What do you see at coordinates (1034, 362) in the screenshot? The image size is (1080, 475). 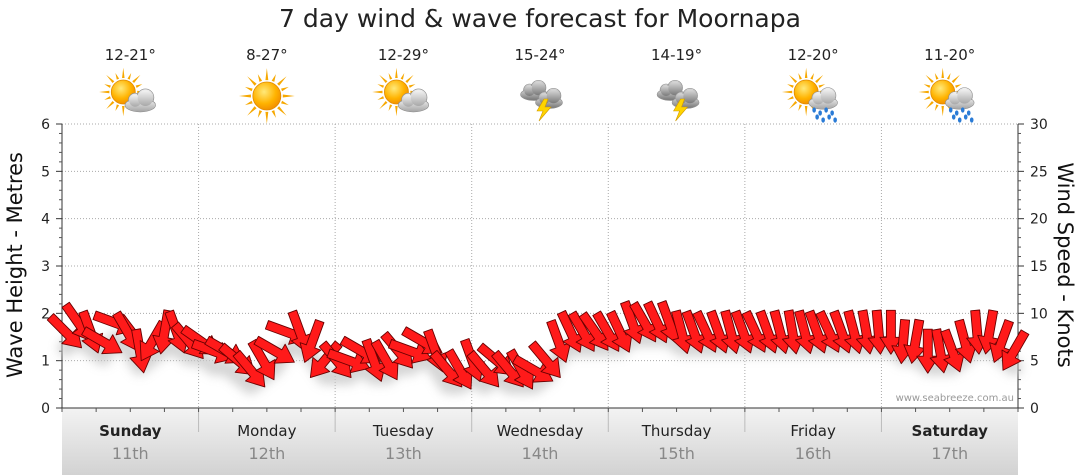 I see `right-axis-tick-label: 5` at bounding box center [1034, 362].